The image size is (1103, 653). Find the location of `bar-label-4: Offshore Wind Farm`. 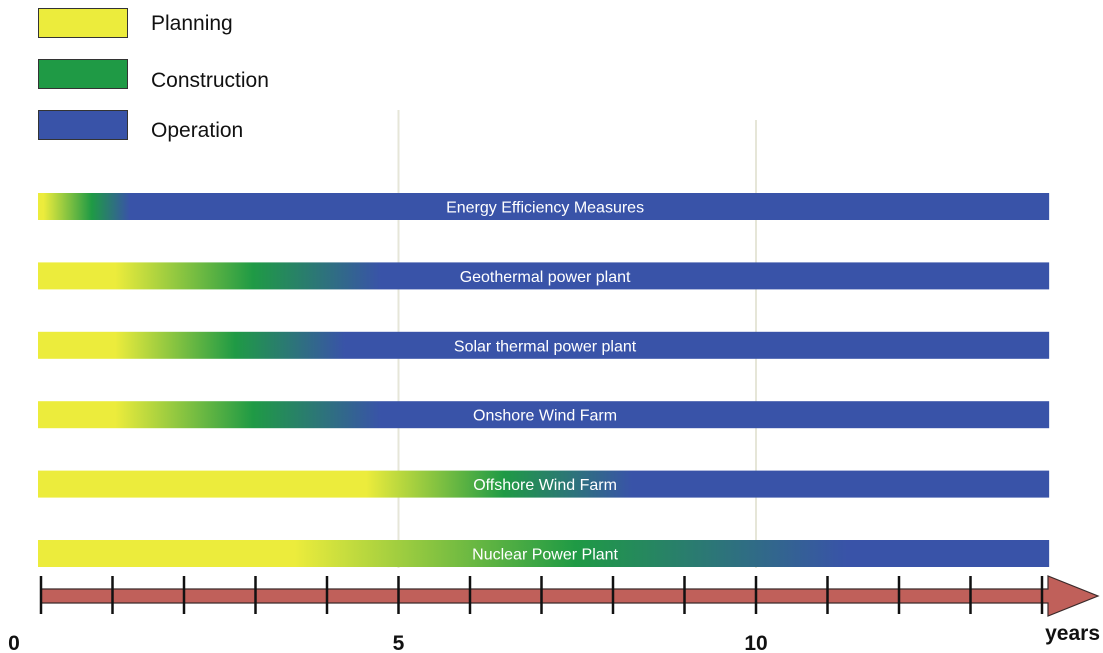

bar-label-4: Offshore Wind Farm is located at coordinates (545, 485).